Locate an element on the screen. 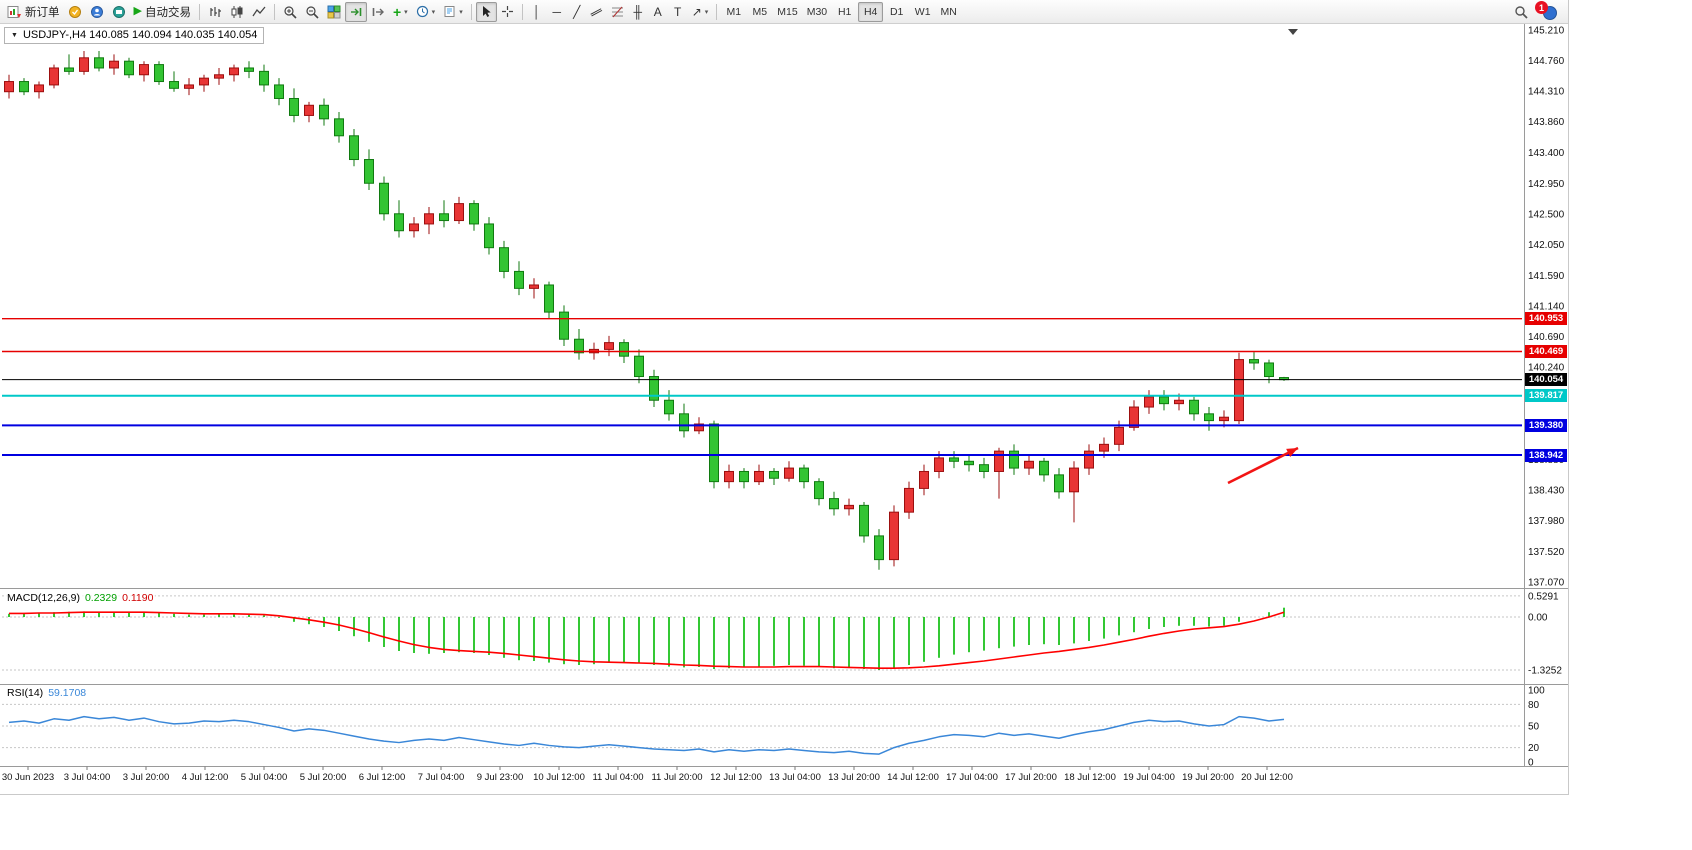 This screenshot has width=1692, height=850. templates-button: ▾ is located at coordinates (453, 12).